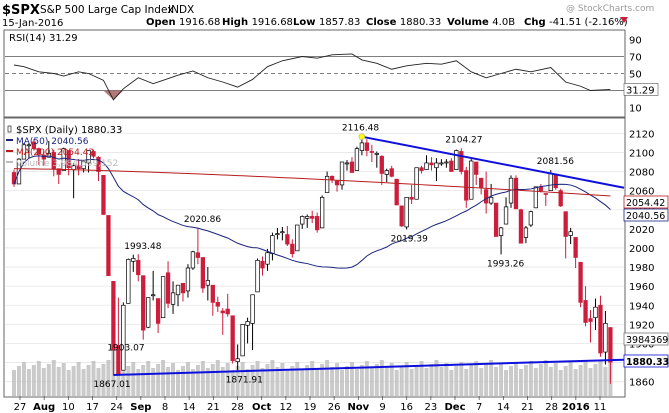 This screenshot has width=669, height=413. I want to click on x-tick-label: 27, so click(20, 407).